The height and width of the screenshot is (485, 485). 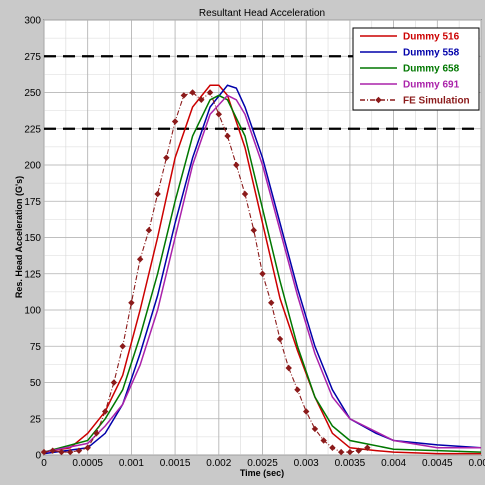 What do you see at coordinates (32, 311) in the screenshot?
I see `y-tick-label: 100` at bounding box center [32, 311].